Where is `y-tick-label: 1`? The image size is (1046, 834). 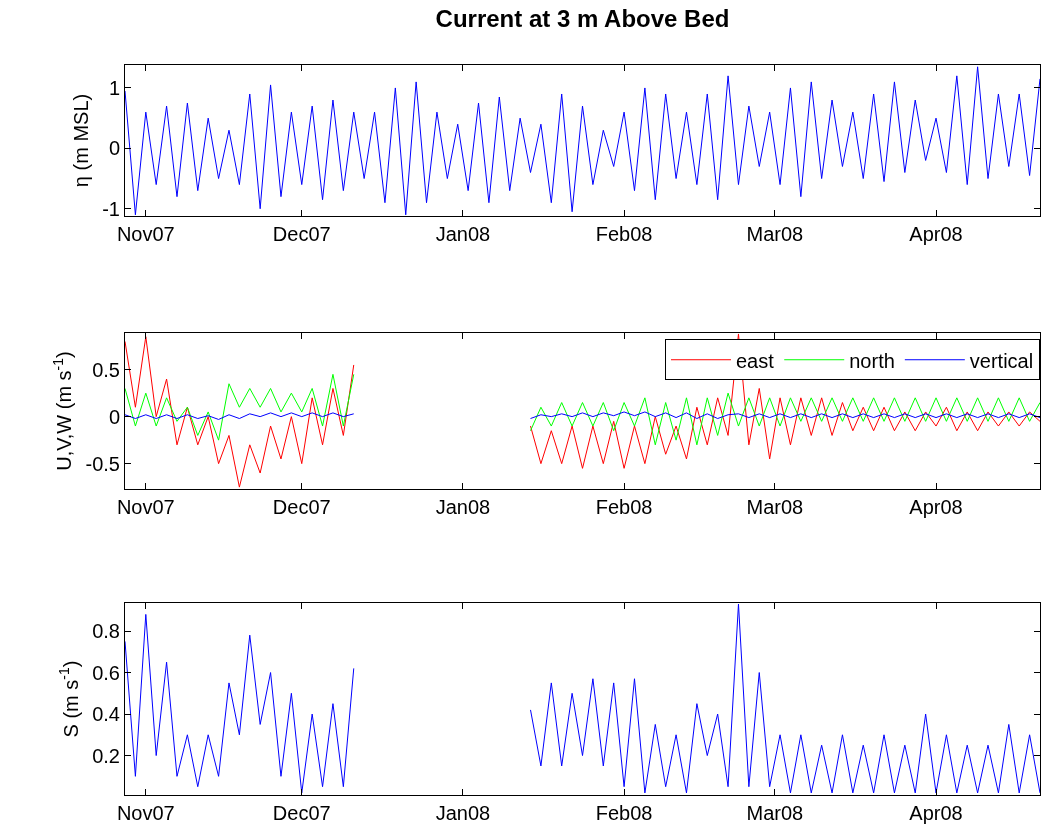 y-tick-label: 1 is located at coordinates (114, 87).